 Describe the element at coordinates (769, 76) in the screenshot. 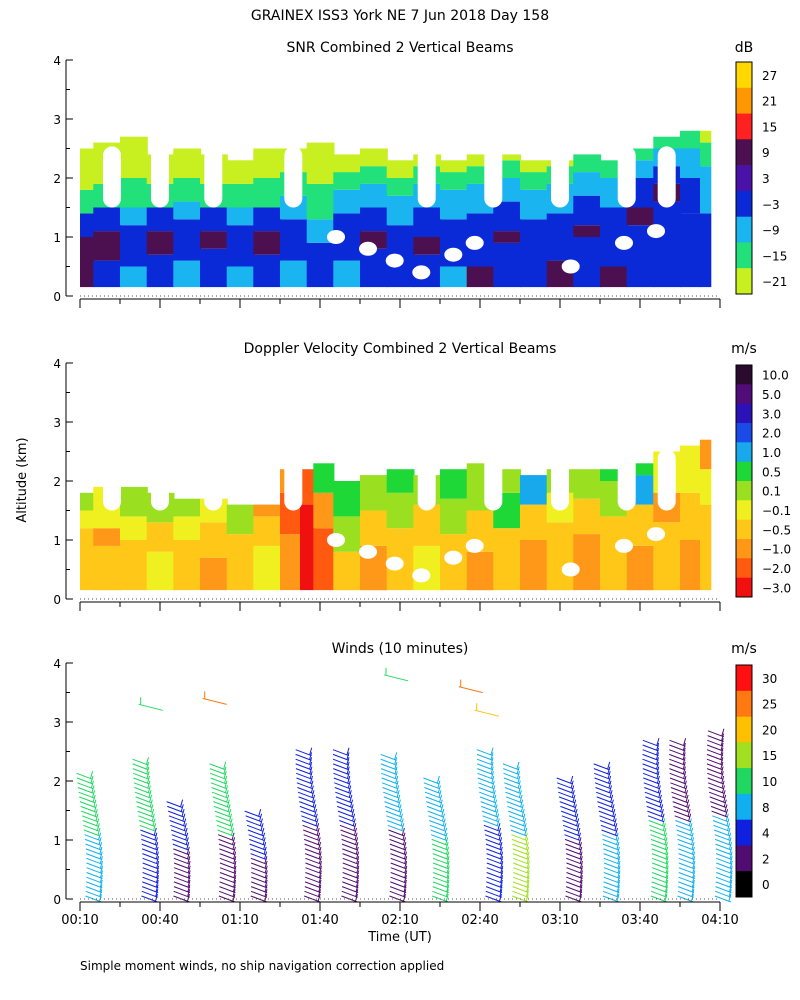

I see `colorbar-tick-label: 27` at that location.